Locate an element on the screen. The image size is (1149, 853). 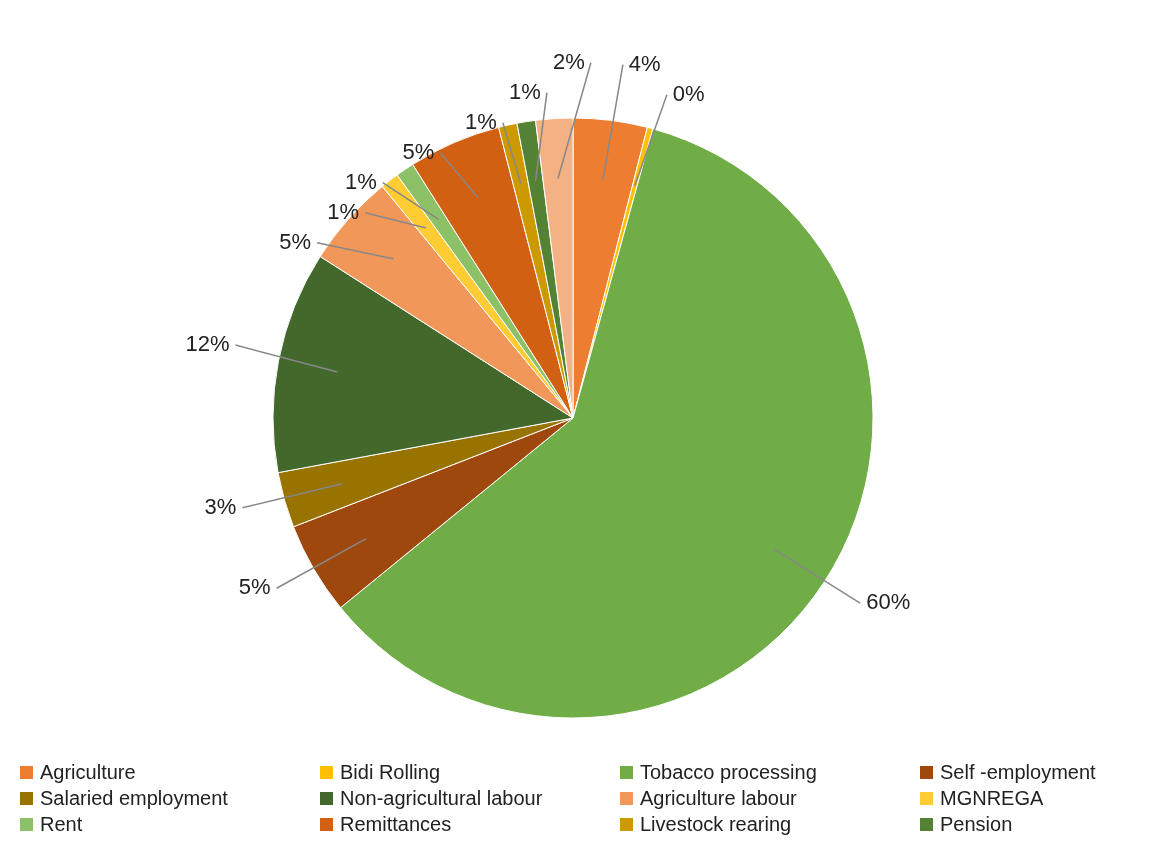
data-label: 60% is located at coordinates (888, 602).